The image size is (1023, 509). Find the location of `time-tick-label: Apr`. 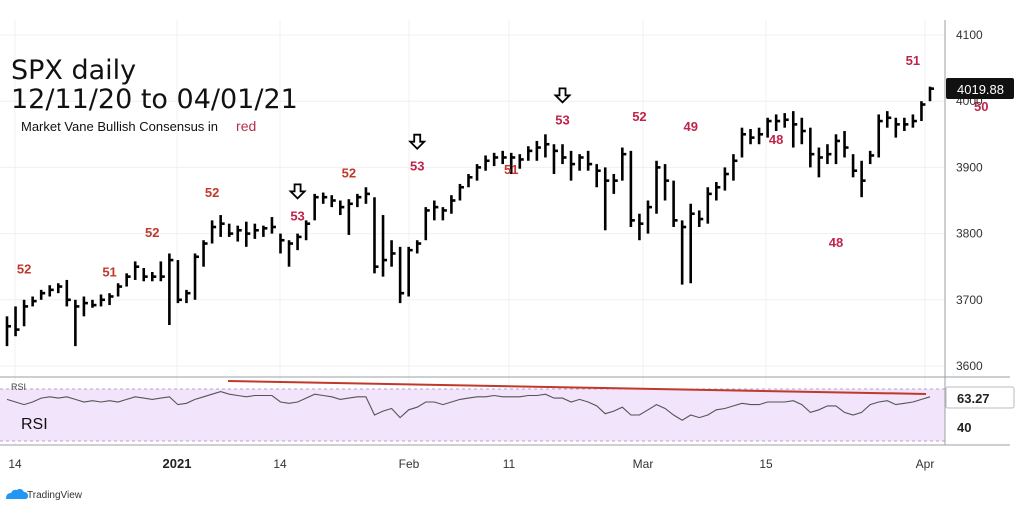

time-tick-label: Apr is located at coordinates (925, 464).